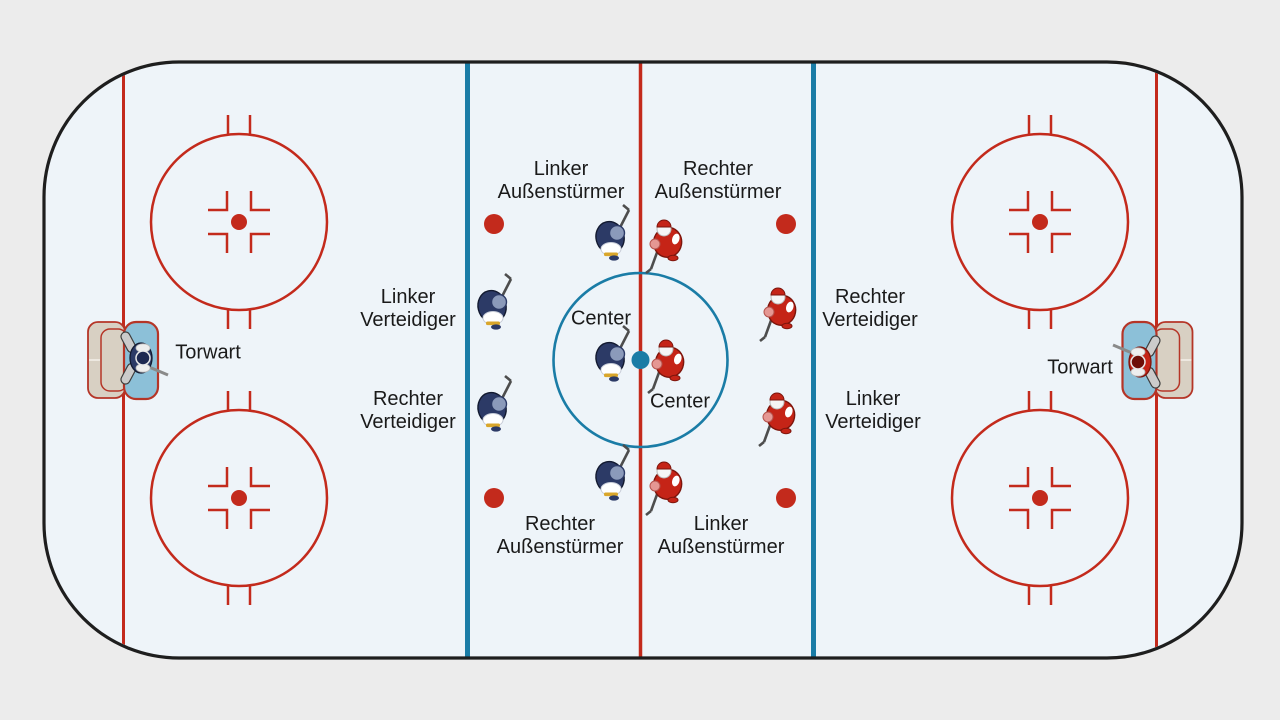 This screenshot has height=720, width=1280. Describe the element at coordinates (408, 410) in the screenshot. I see `label-rechter-verteidiger-left: Rechter Verteidiger` at that location.